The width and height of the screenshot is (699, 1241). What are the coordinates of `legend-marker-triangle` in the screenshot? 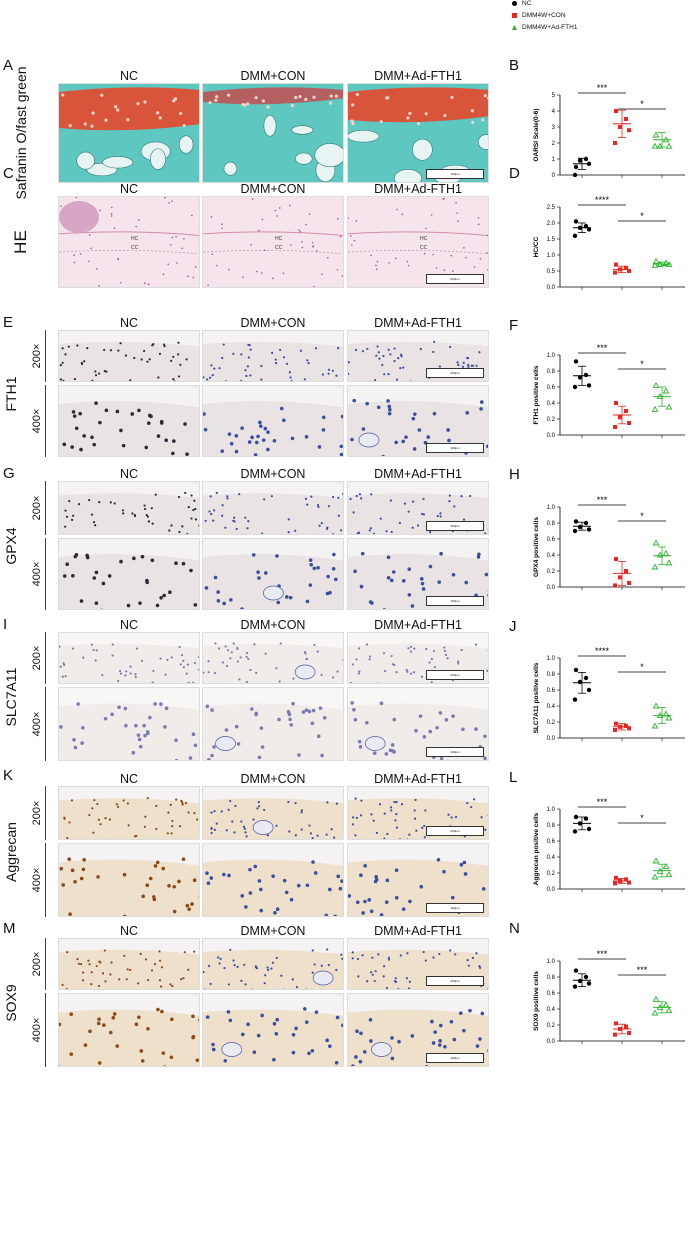 It's located at (514, 27).